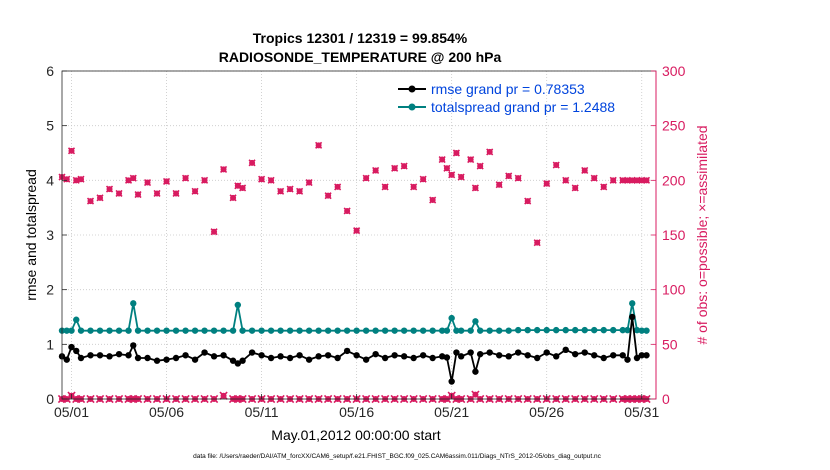  What do you see at coordinates (412, 107) in the screenshot?
I see `legend-spread-marker` at bounding box center [412, 107].